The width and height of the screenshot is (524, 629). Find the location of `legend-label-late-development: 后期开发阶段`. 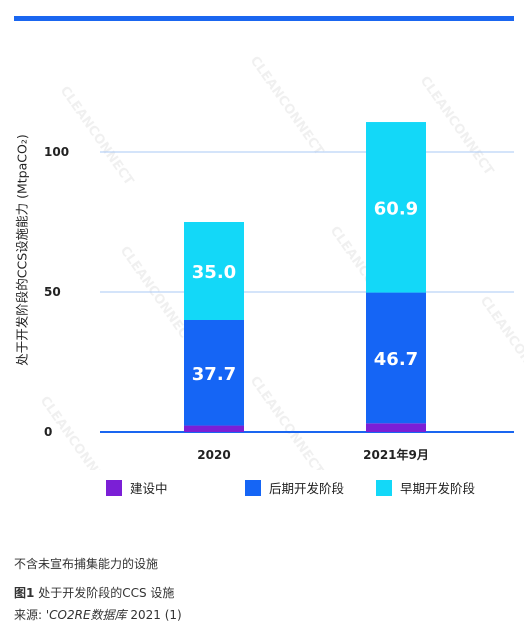

legend-label-late-development: 后期开发阶段 is located at coordinates (307, 488).